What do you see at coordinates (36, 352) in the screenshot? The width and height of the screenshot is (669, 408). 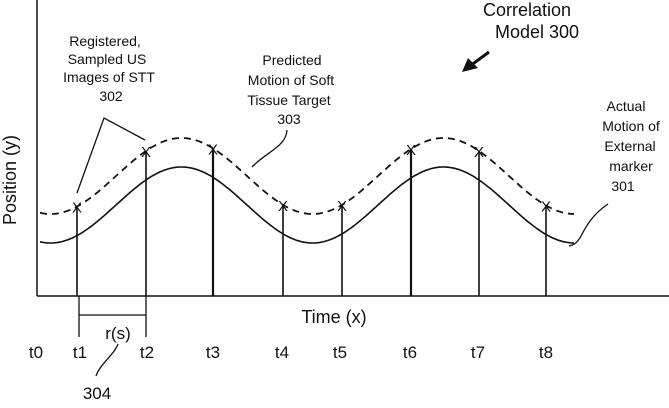 I see `time-label-t0: t0` at bounding box center [36, 352].